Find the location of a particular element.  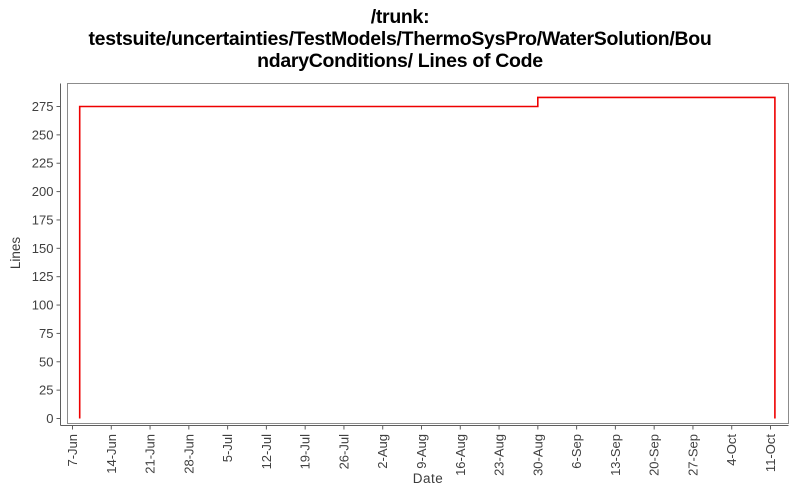

y-tick-label: 150 is located at coordinates (43, 248).